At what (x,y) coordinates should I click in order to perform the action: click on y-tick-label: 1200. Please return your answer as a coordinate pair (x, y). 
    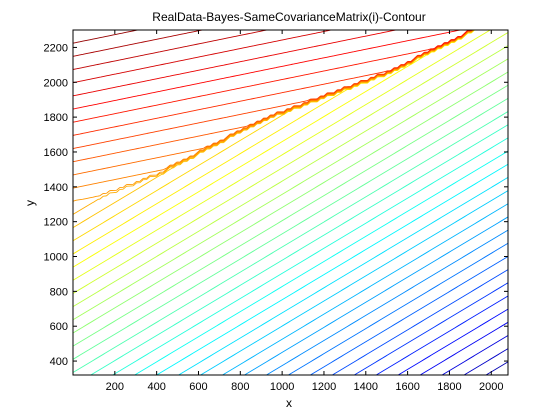
    Looking at the image, I should click on (56, 223).